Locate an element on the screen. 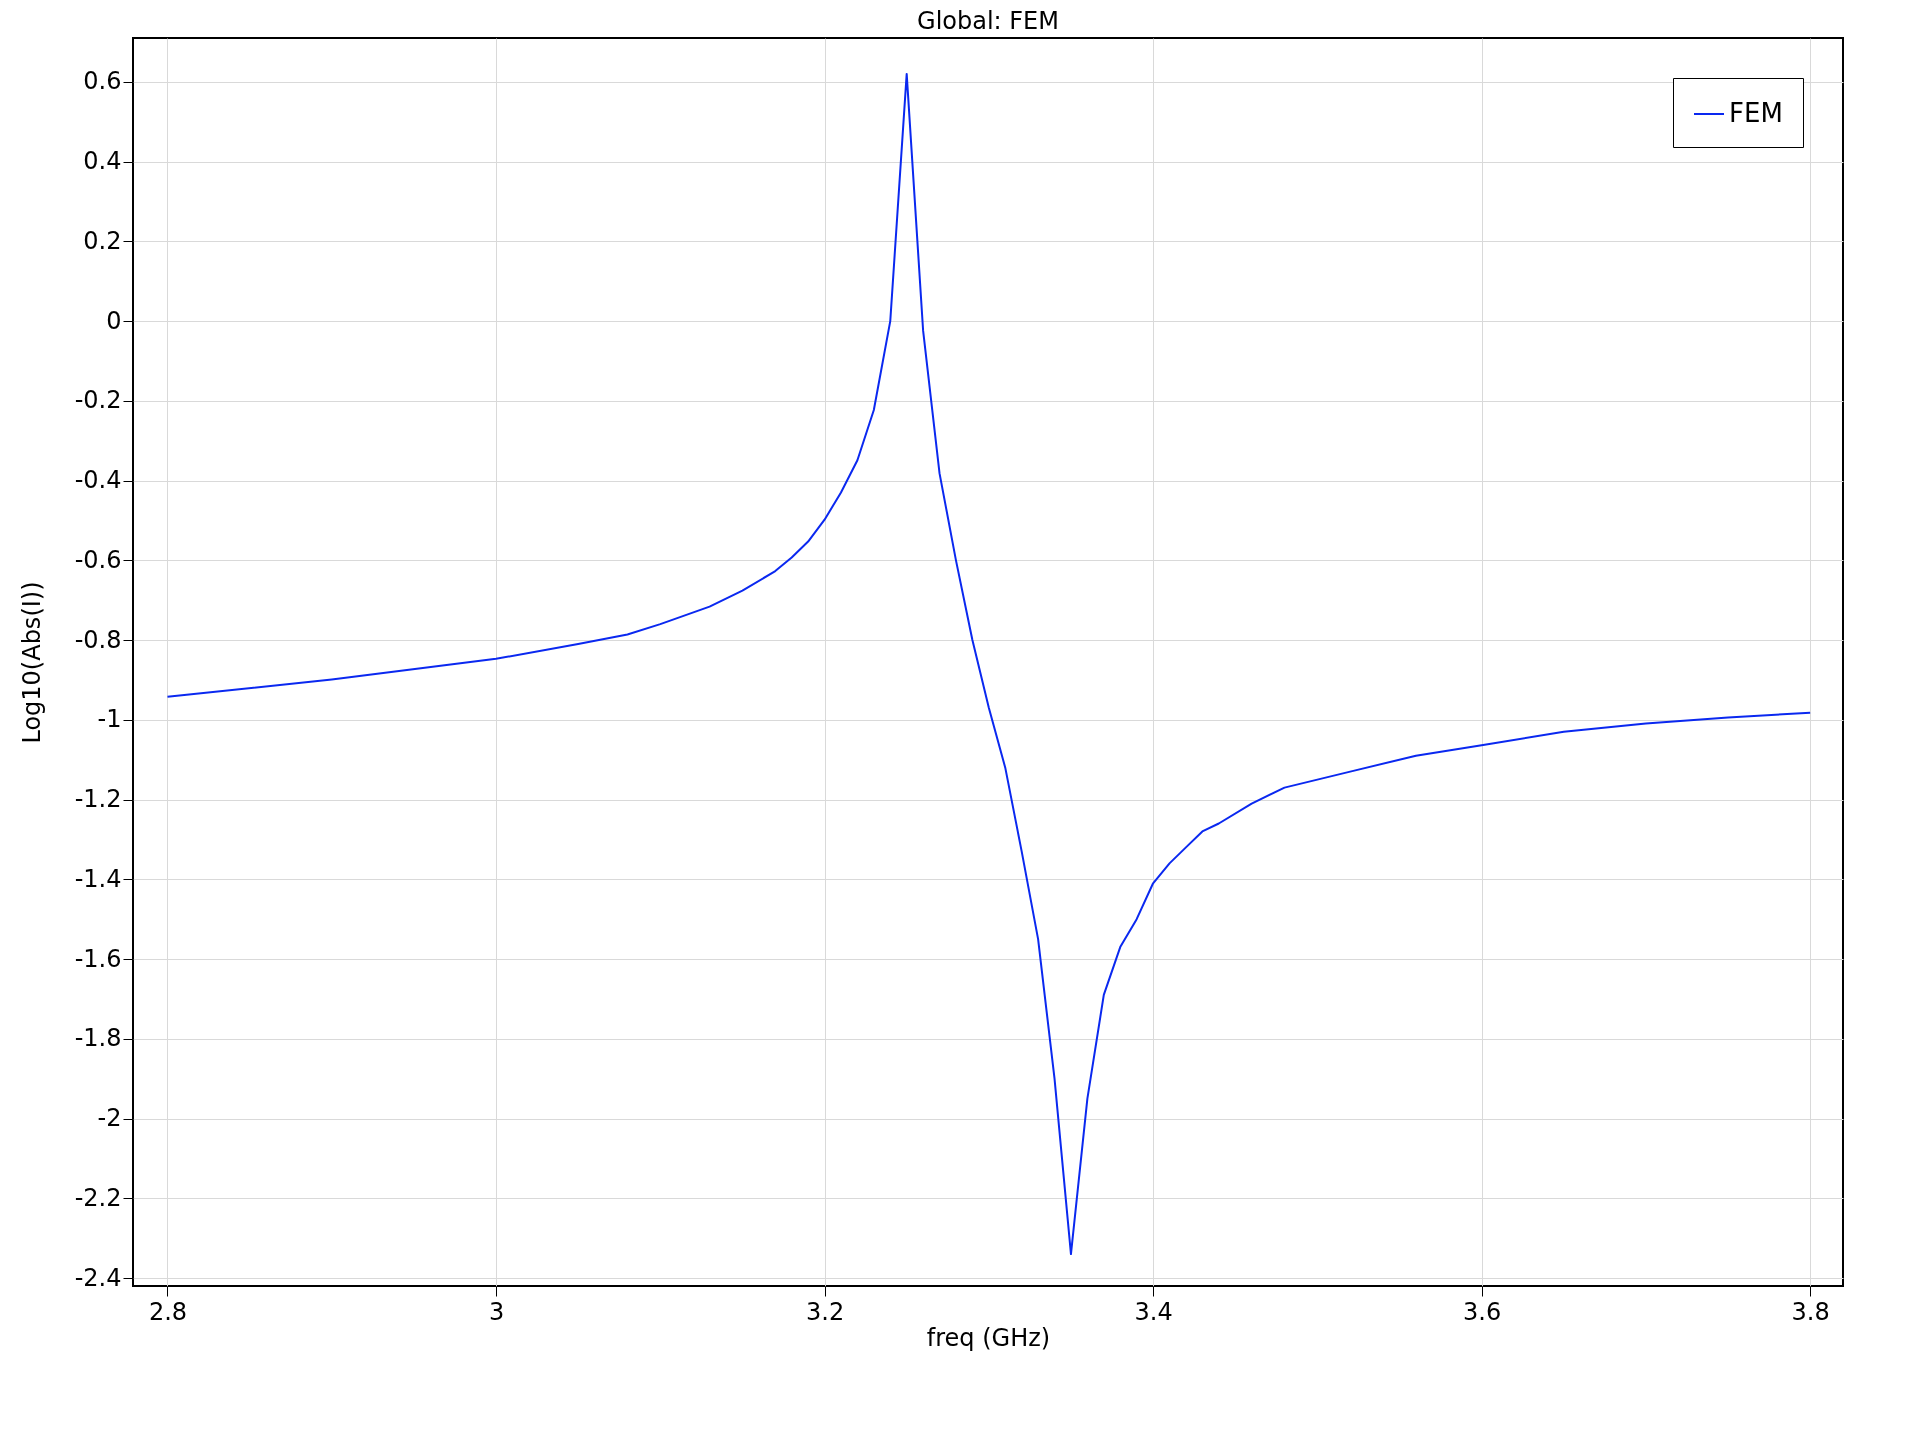 Image resolution: width=1913 pixels, height=1435 pixels. y-tick-label: 0.2 is located at coordinates (102, 240).